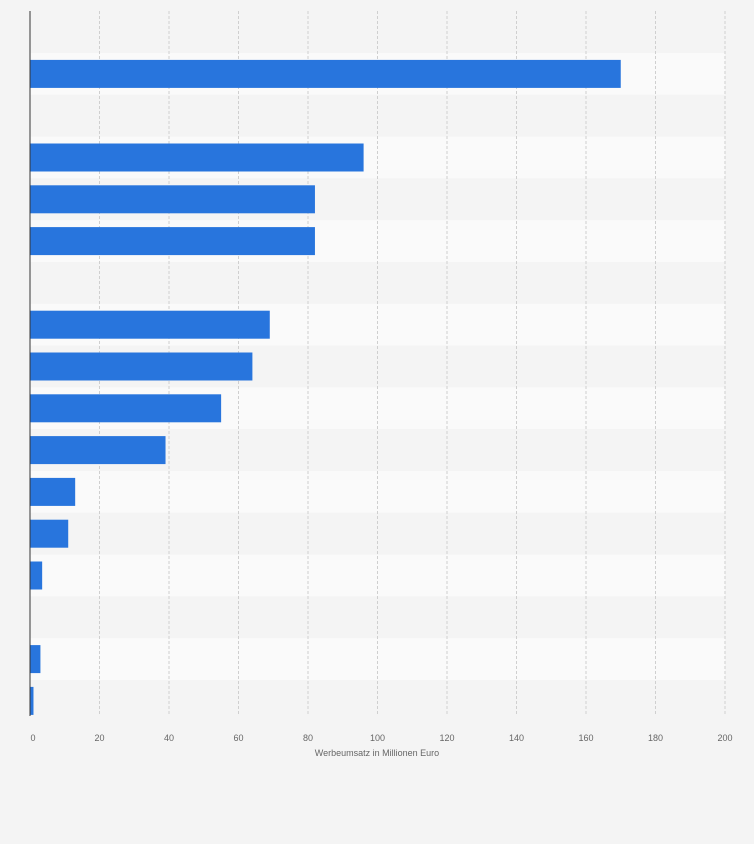 This screenshot has height=844, width=754. Describe the element at coordinates (377, 575) in the screenshot. I see `row-band` at that location.